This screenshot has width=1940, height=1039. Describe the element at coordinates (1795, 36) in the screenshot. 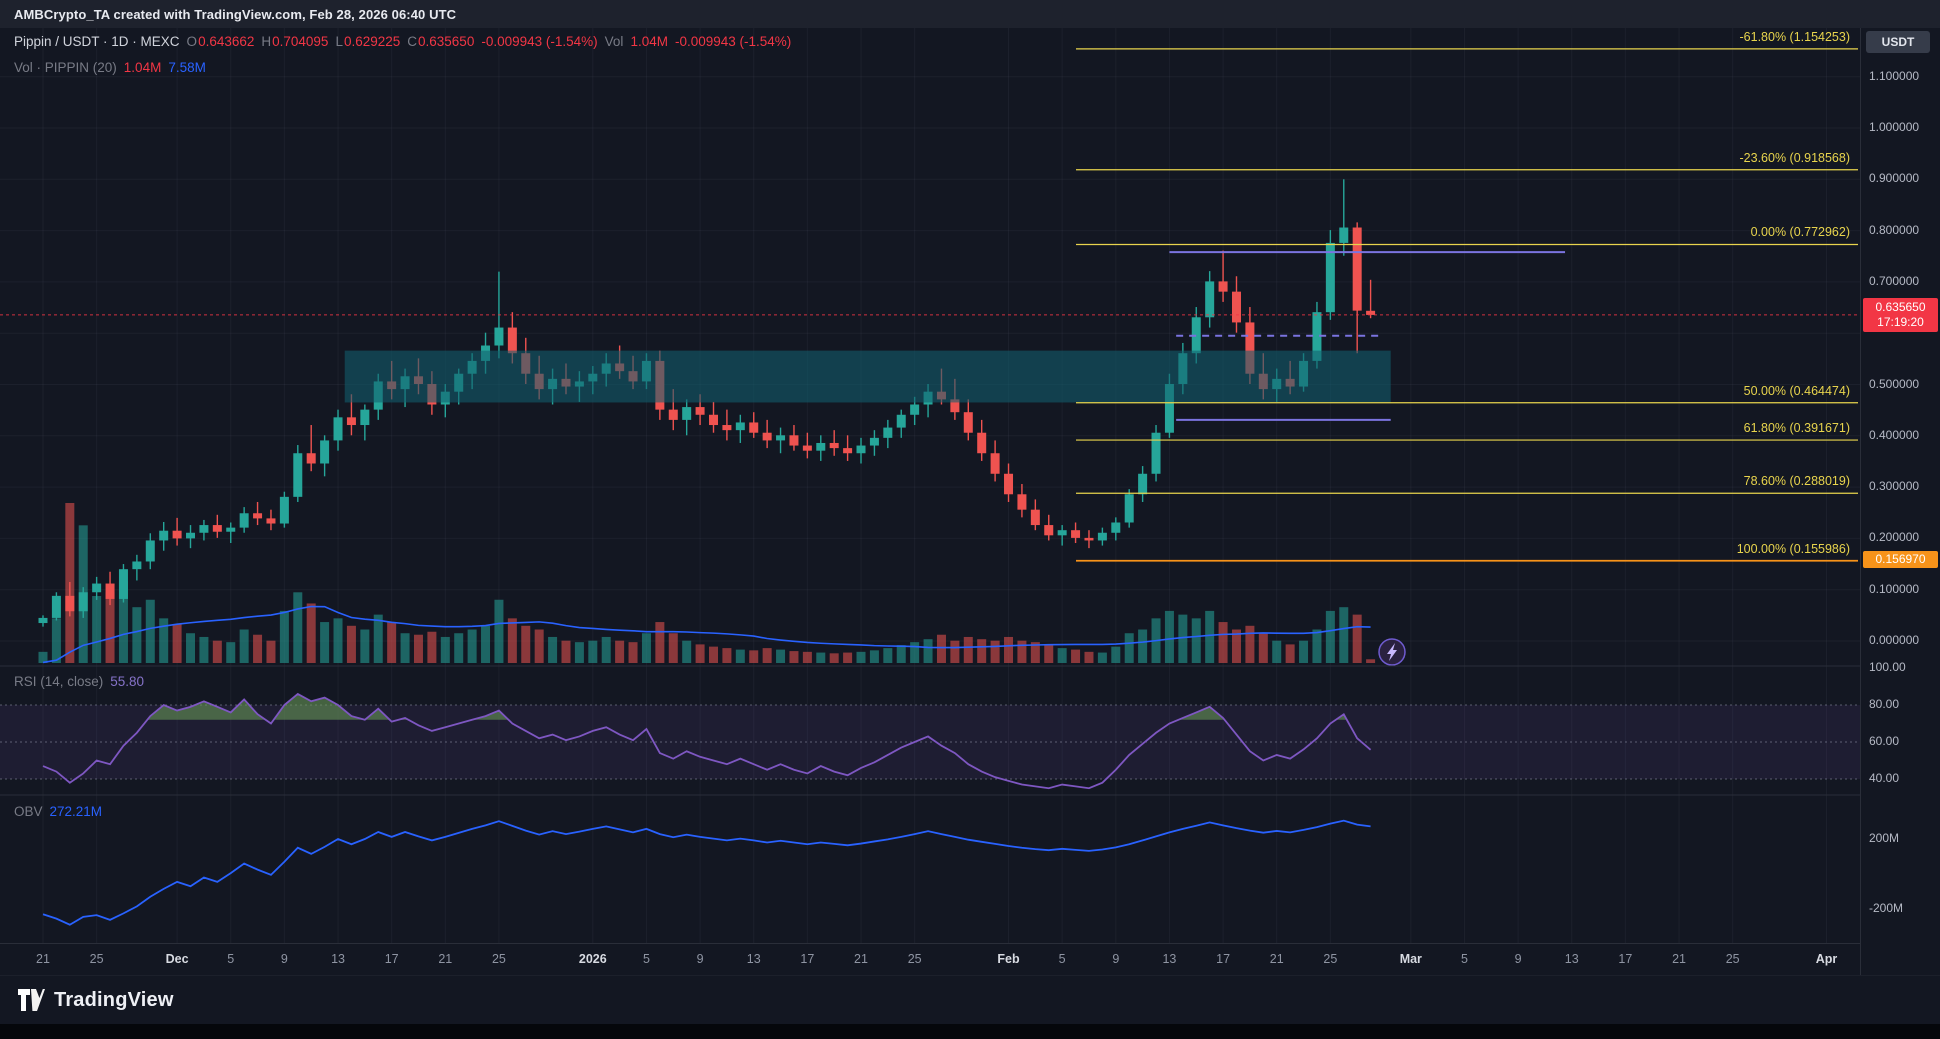

I see `fib-level-label: -61.80% (1.154253)` at that location.